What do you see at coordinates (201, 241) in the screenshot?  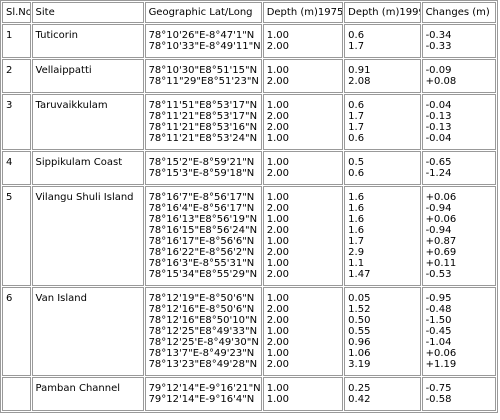 I see `coordinates: 78°16'17"E-8°56'6"N` at bounding box center [201, 241].